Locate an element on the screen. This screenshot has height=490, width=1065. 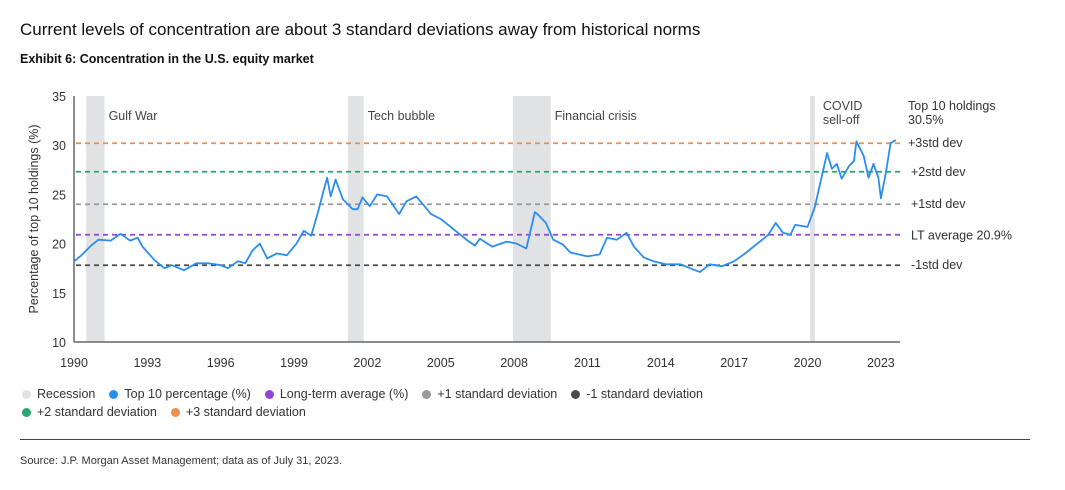
x-tick-label: 2002 is located at coordinates (367, 363).